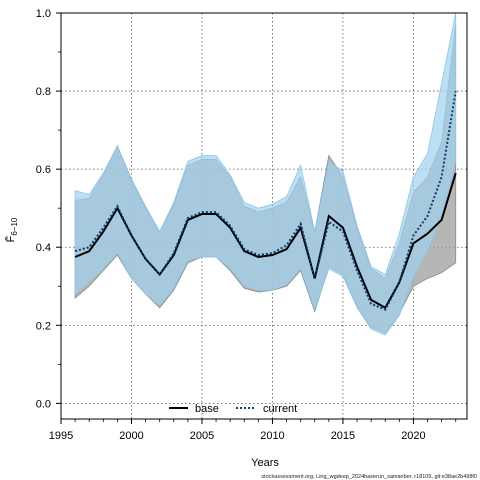  What do you see at coordinates (413, 436) in the screenshot?
I see `x-tick-label: 2020` at bounding box center [413, 436].